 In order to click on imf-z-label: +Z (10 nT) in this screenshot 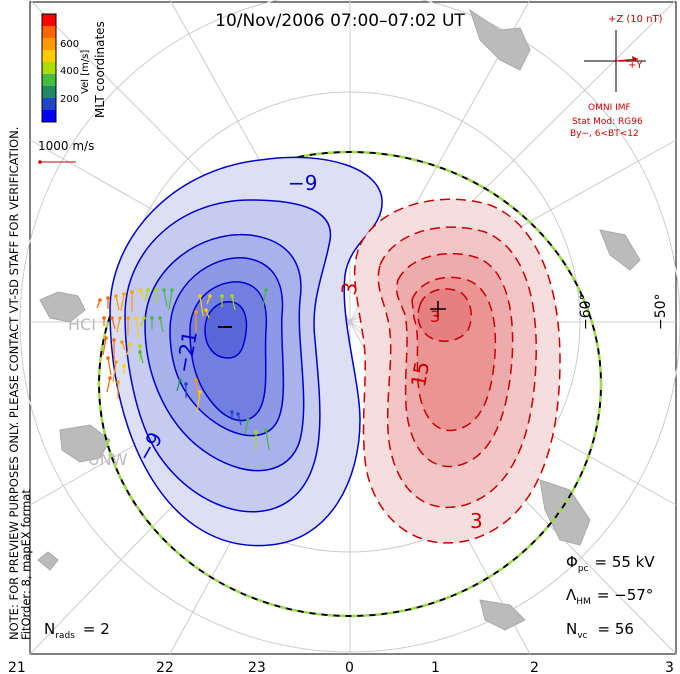, I will do `click(635, 19)`.